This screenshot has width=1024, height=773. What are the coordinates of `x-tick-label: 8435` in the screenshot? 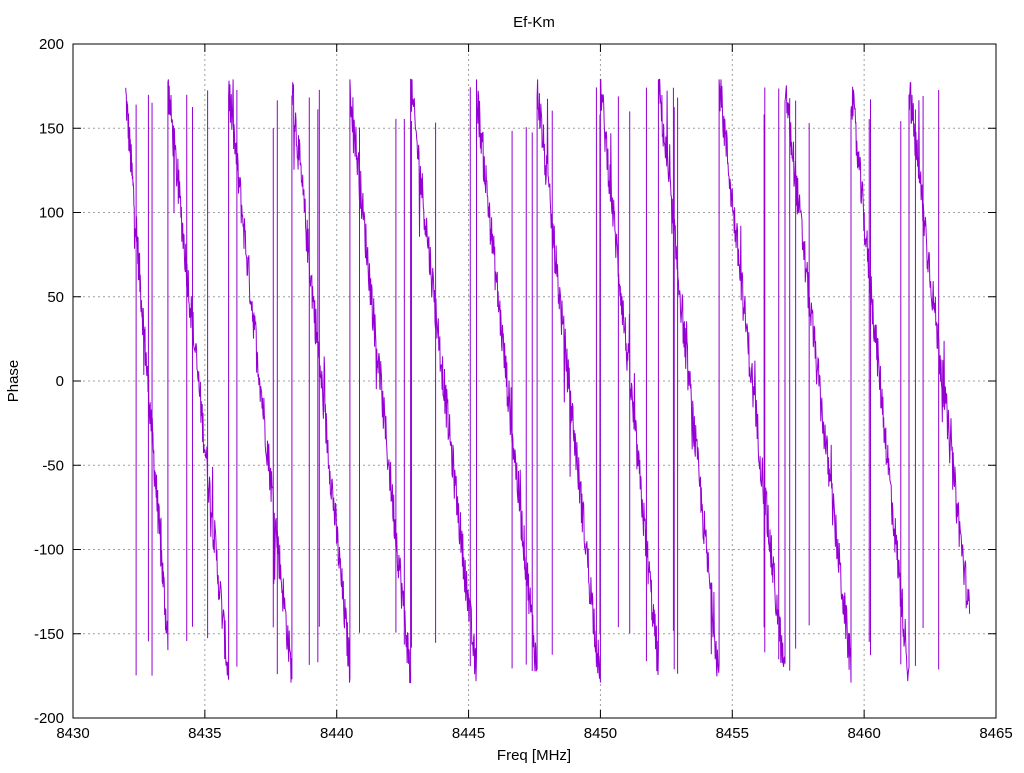 It's located at (204, 733).